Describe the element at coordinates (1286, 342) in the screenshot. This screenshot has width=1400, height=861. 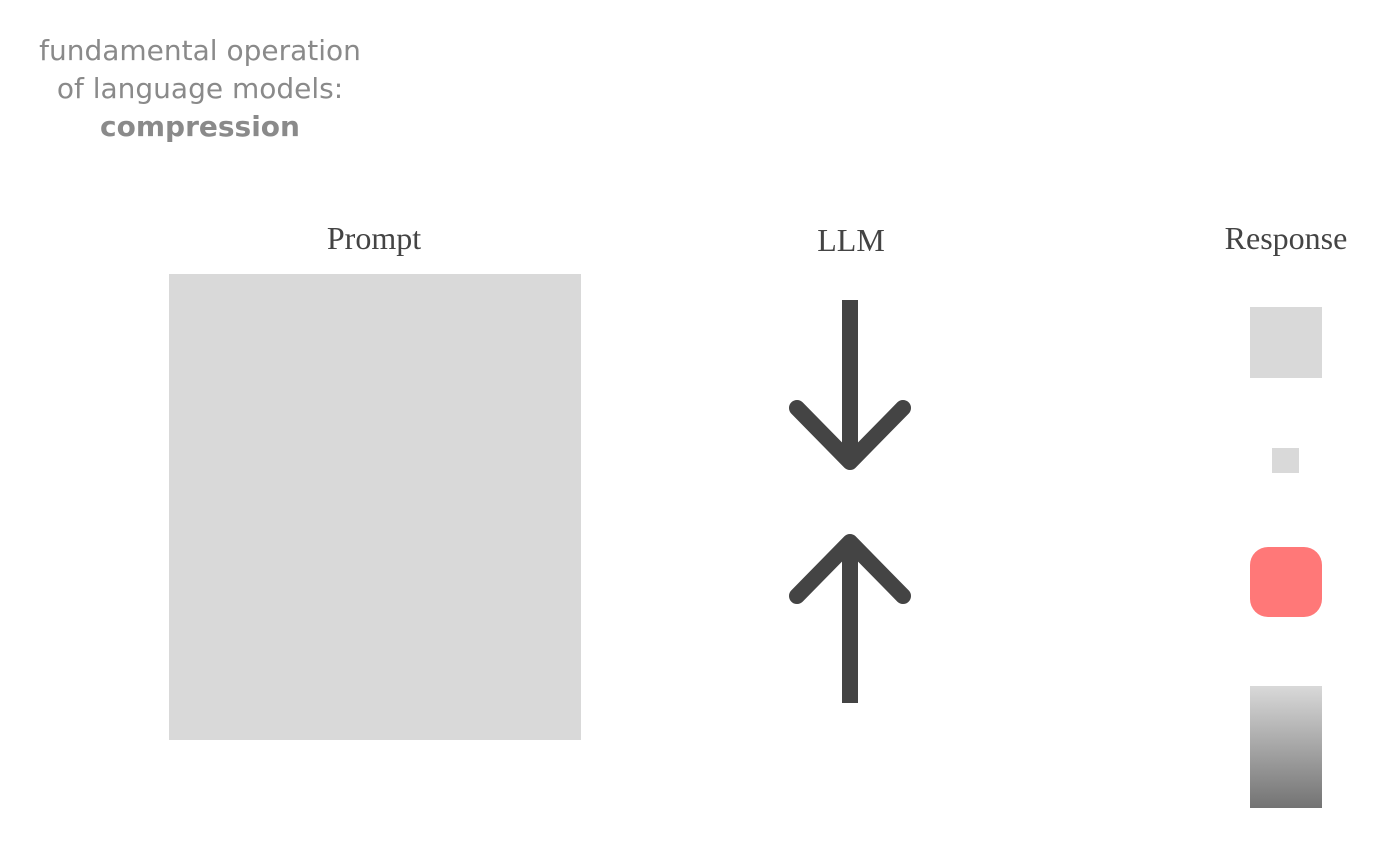
I see `response-square` at that location.